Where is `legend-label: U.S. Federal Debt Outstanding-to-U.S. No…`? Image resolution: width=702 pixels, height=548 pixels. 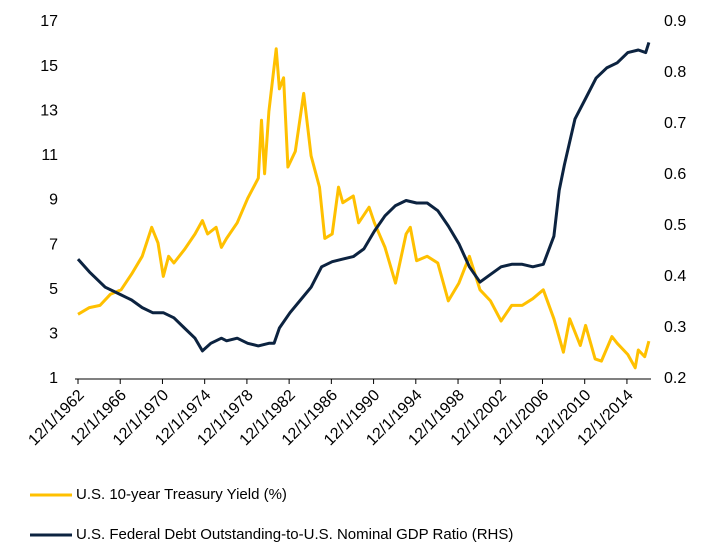
legend-label: U.S. Federal Debt Outstanding-to-U.S. No… is located at coordinates (294, 534).